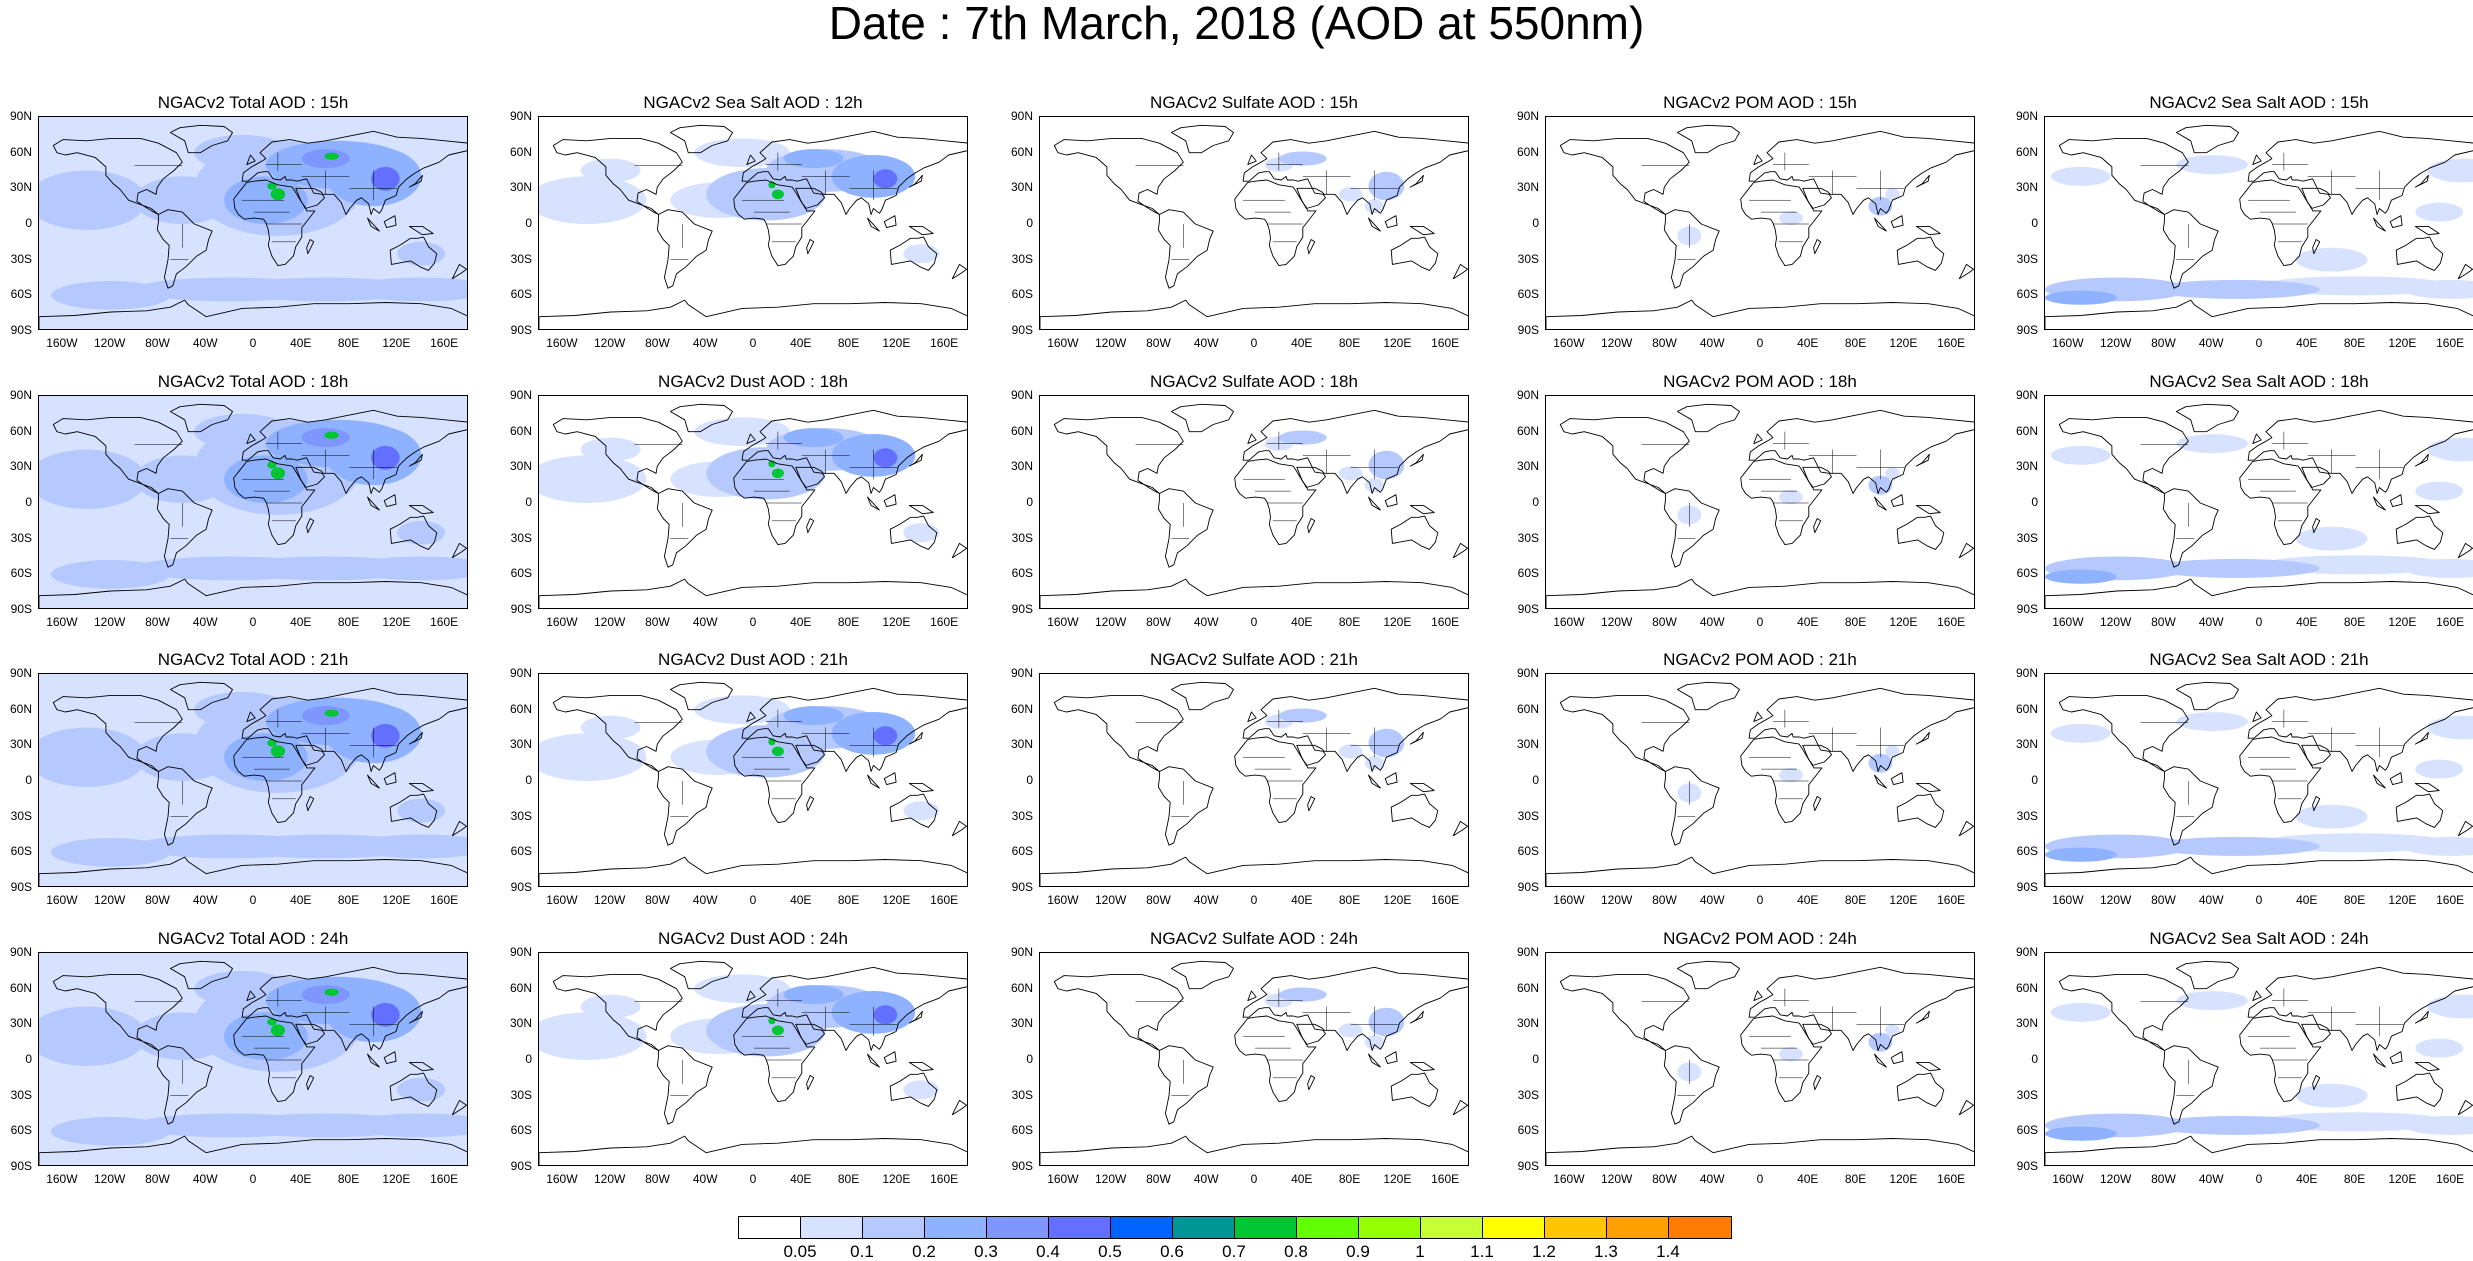 This screenshot has width=2473, height=1261. What do you see at coordinates (253, 502) in the screenshot?
I see `world-map` at bounding box center [253, 502].